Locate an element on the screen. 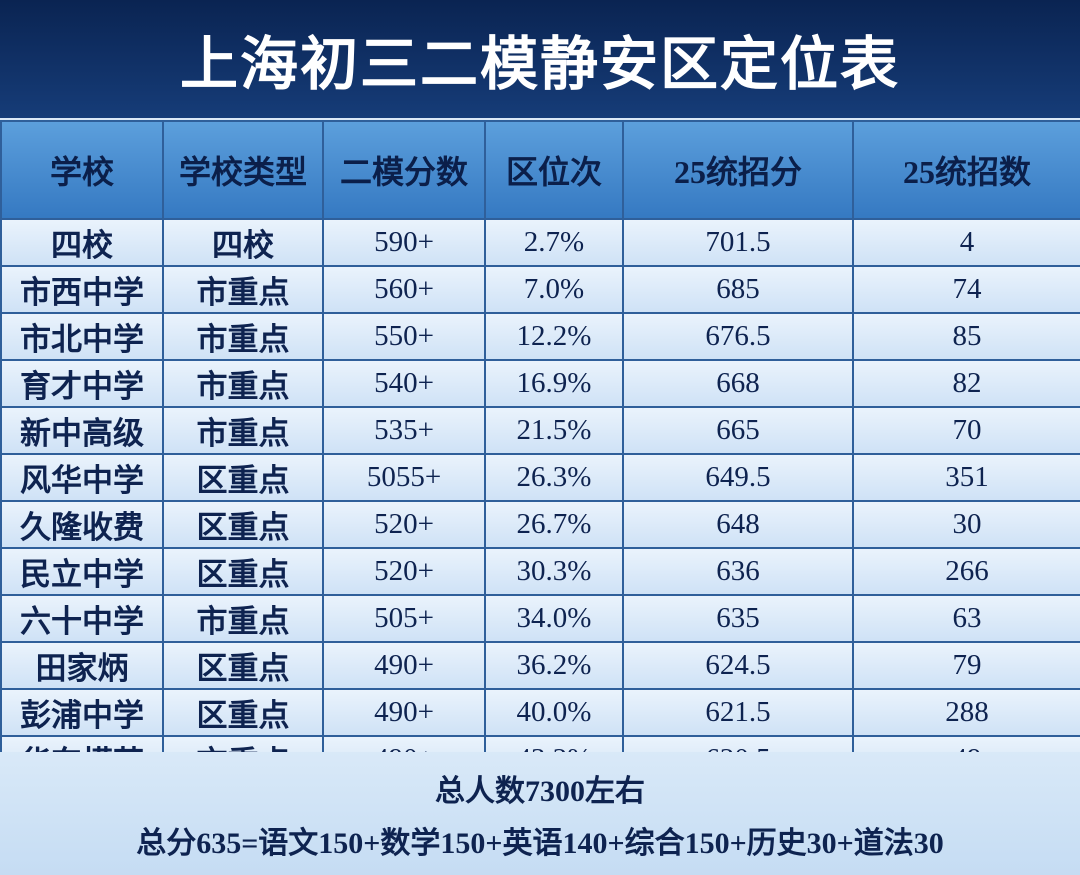 The width and height of the screenshot is (1080, 875). table-cell: 701.5 is located at coordinates (738, 242).